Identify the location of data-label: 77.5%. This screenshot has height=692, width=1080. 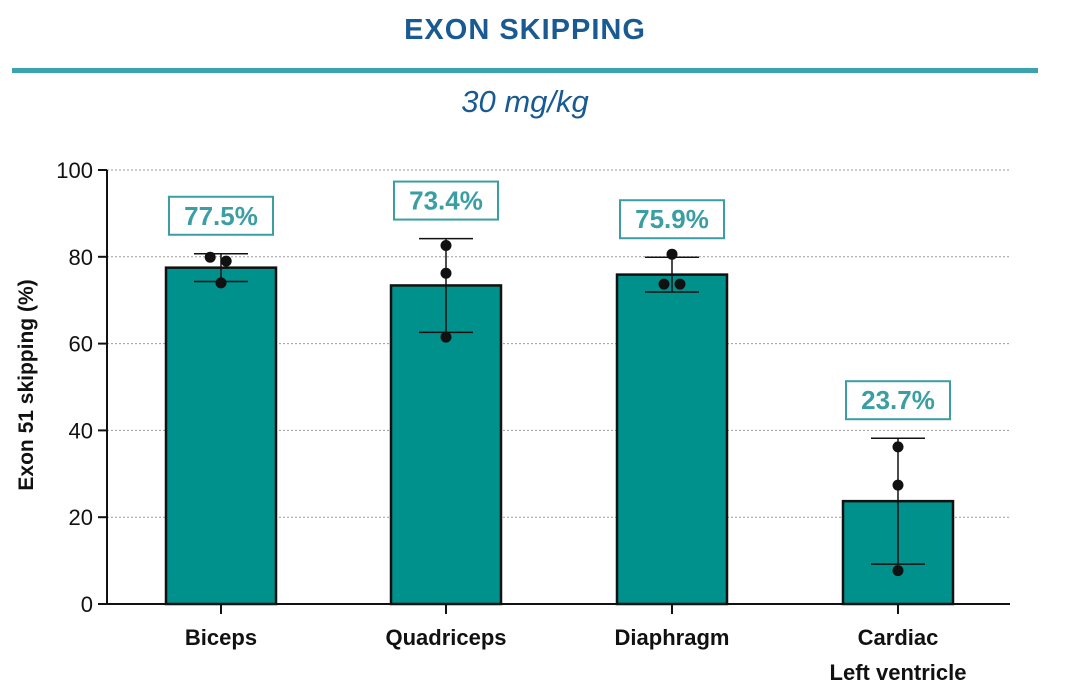
(221, 216).